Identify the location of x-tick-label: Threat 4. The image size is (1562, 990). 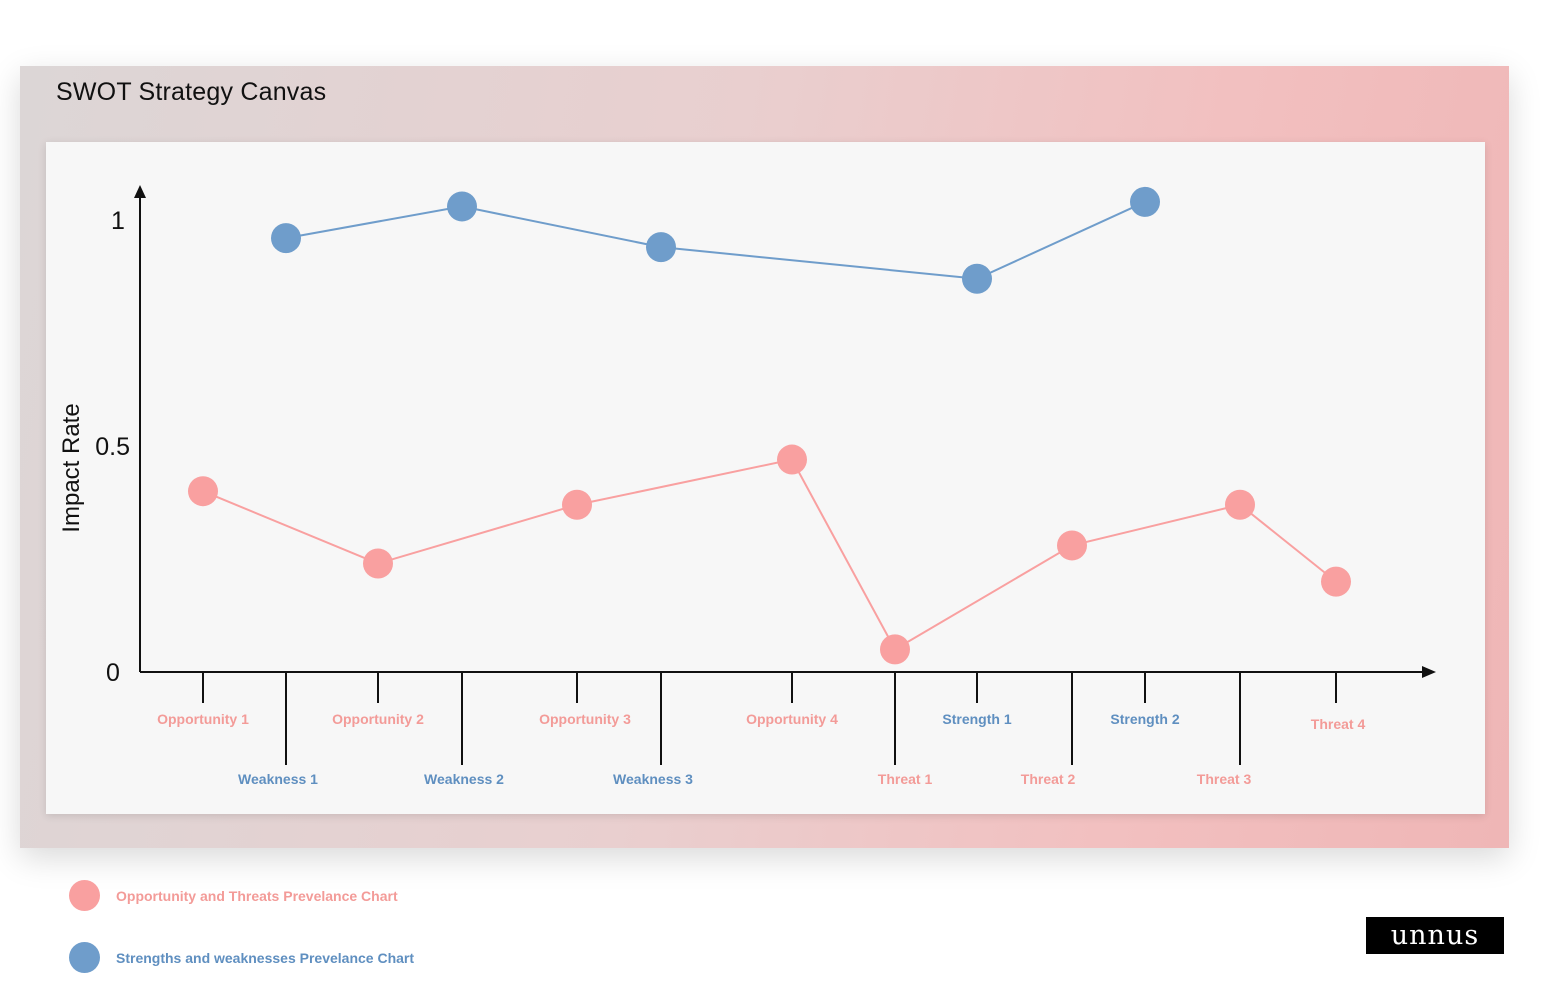
(1338, 724).